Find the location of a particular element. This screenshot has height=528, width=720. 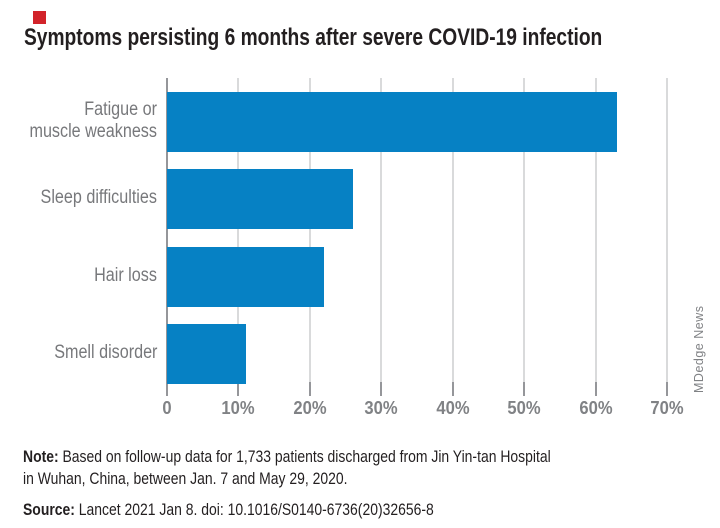

category-label: Smell disorder is located at coordinates (105, 353).